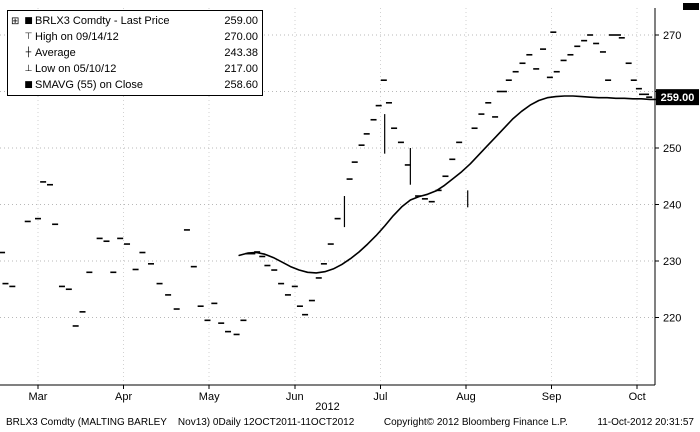 Image resolution: width=700 pixels, height=432 pixels. I want to click on legend-row-high: ⊤ High on 09/14/12 270.00, so click(134, 37).